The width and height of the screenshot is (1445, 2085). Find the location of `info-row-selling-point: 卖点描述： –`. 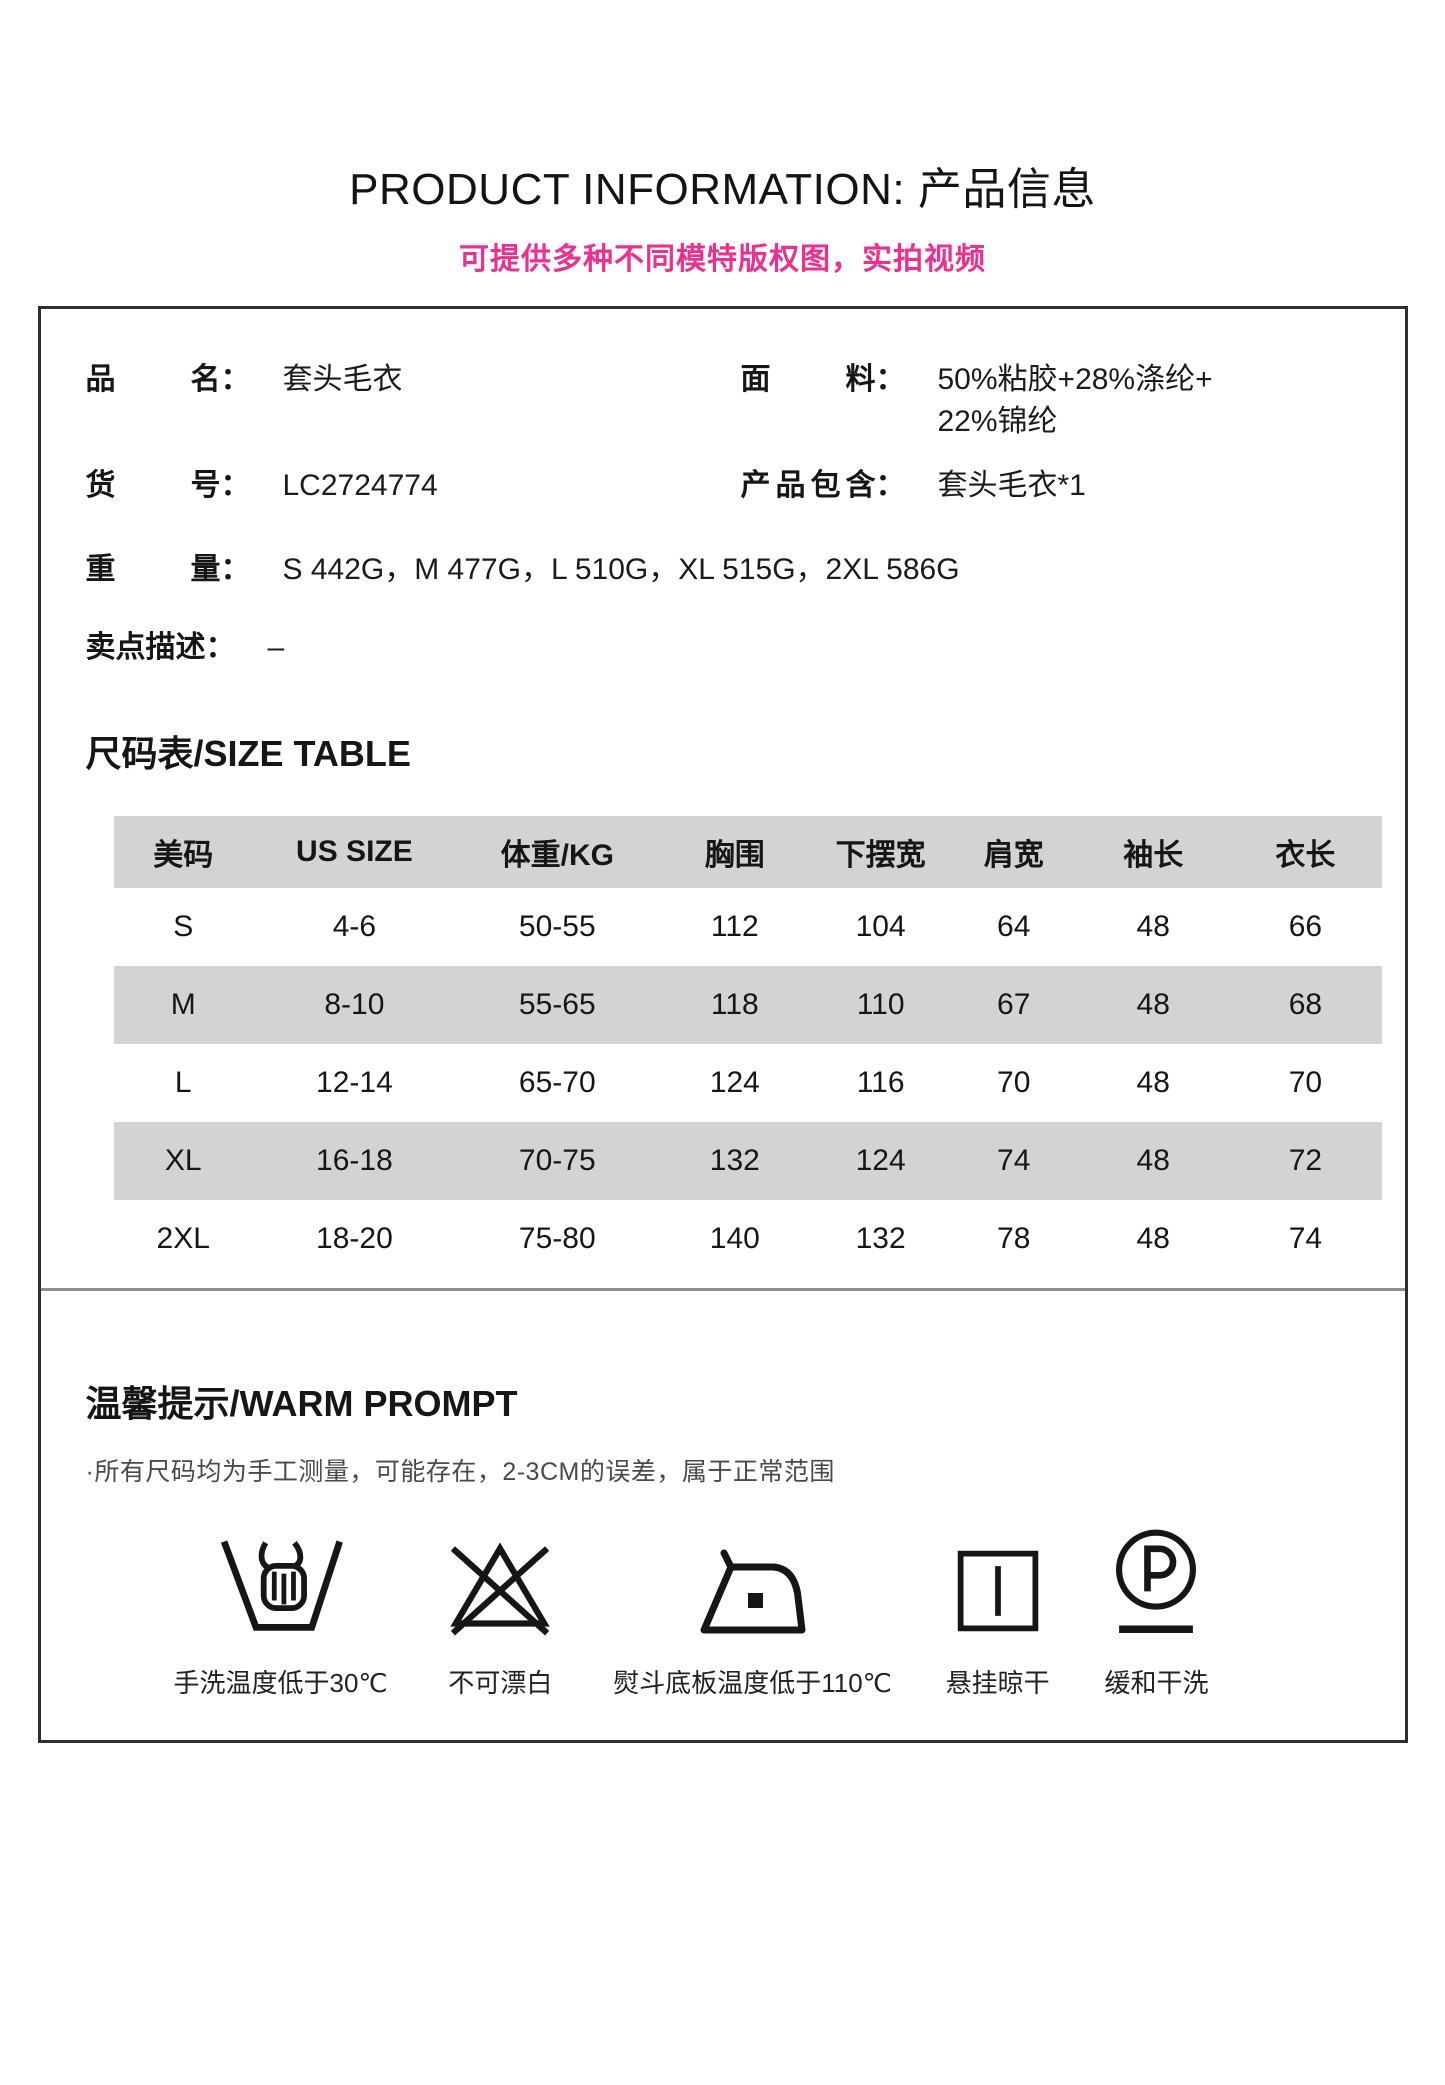

info-row-selling-point: 卖点描述： – is located at coordinates (723, 648).